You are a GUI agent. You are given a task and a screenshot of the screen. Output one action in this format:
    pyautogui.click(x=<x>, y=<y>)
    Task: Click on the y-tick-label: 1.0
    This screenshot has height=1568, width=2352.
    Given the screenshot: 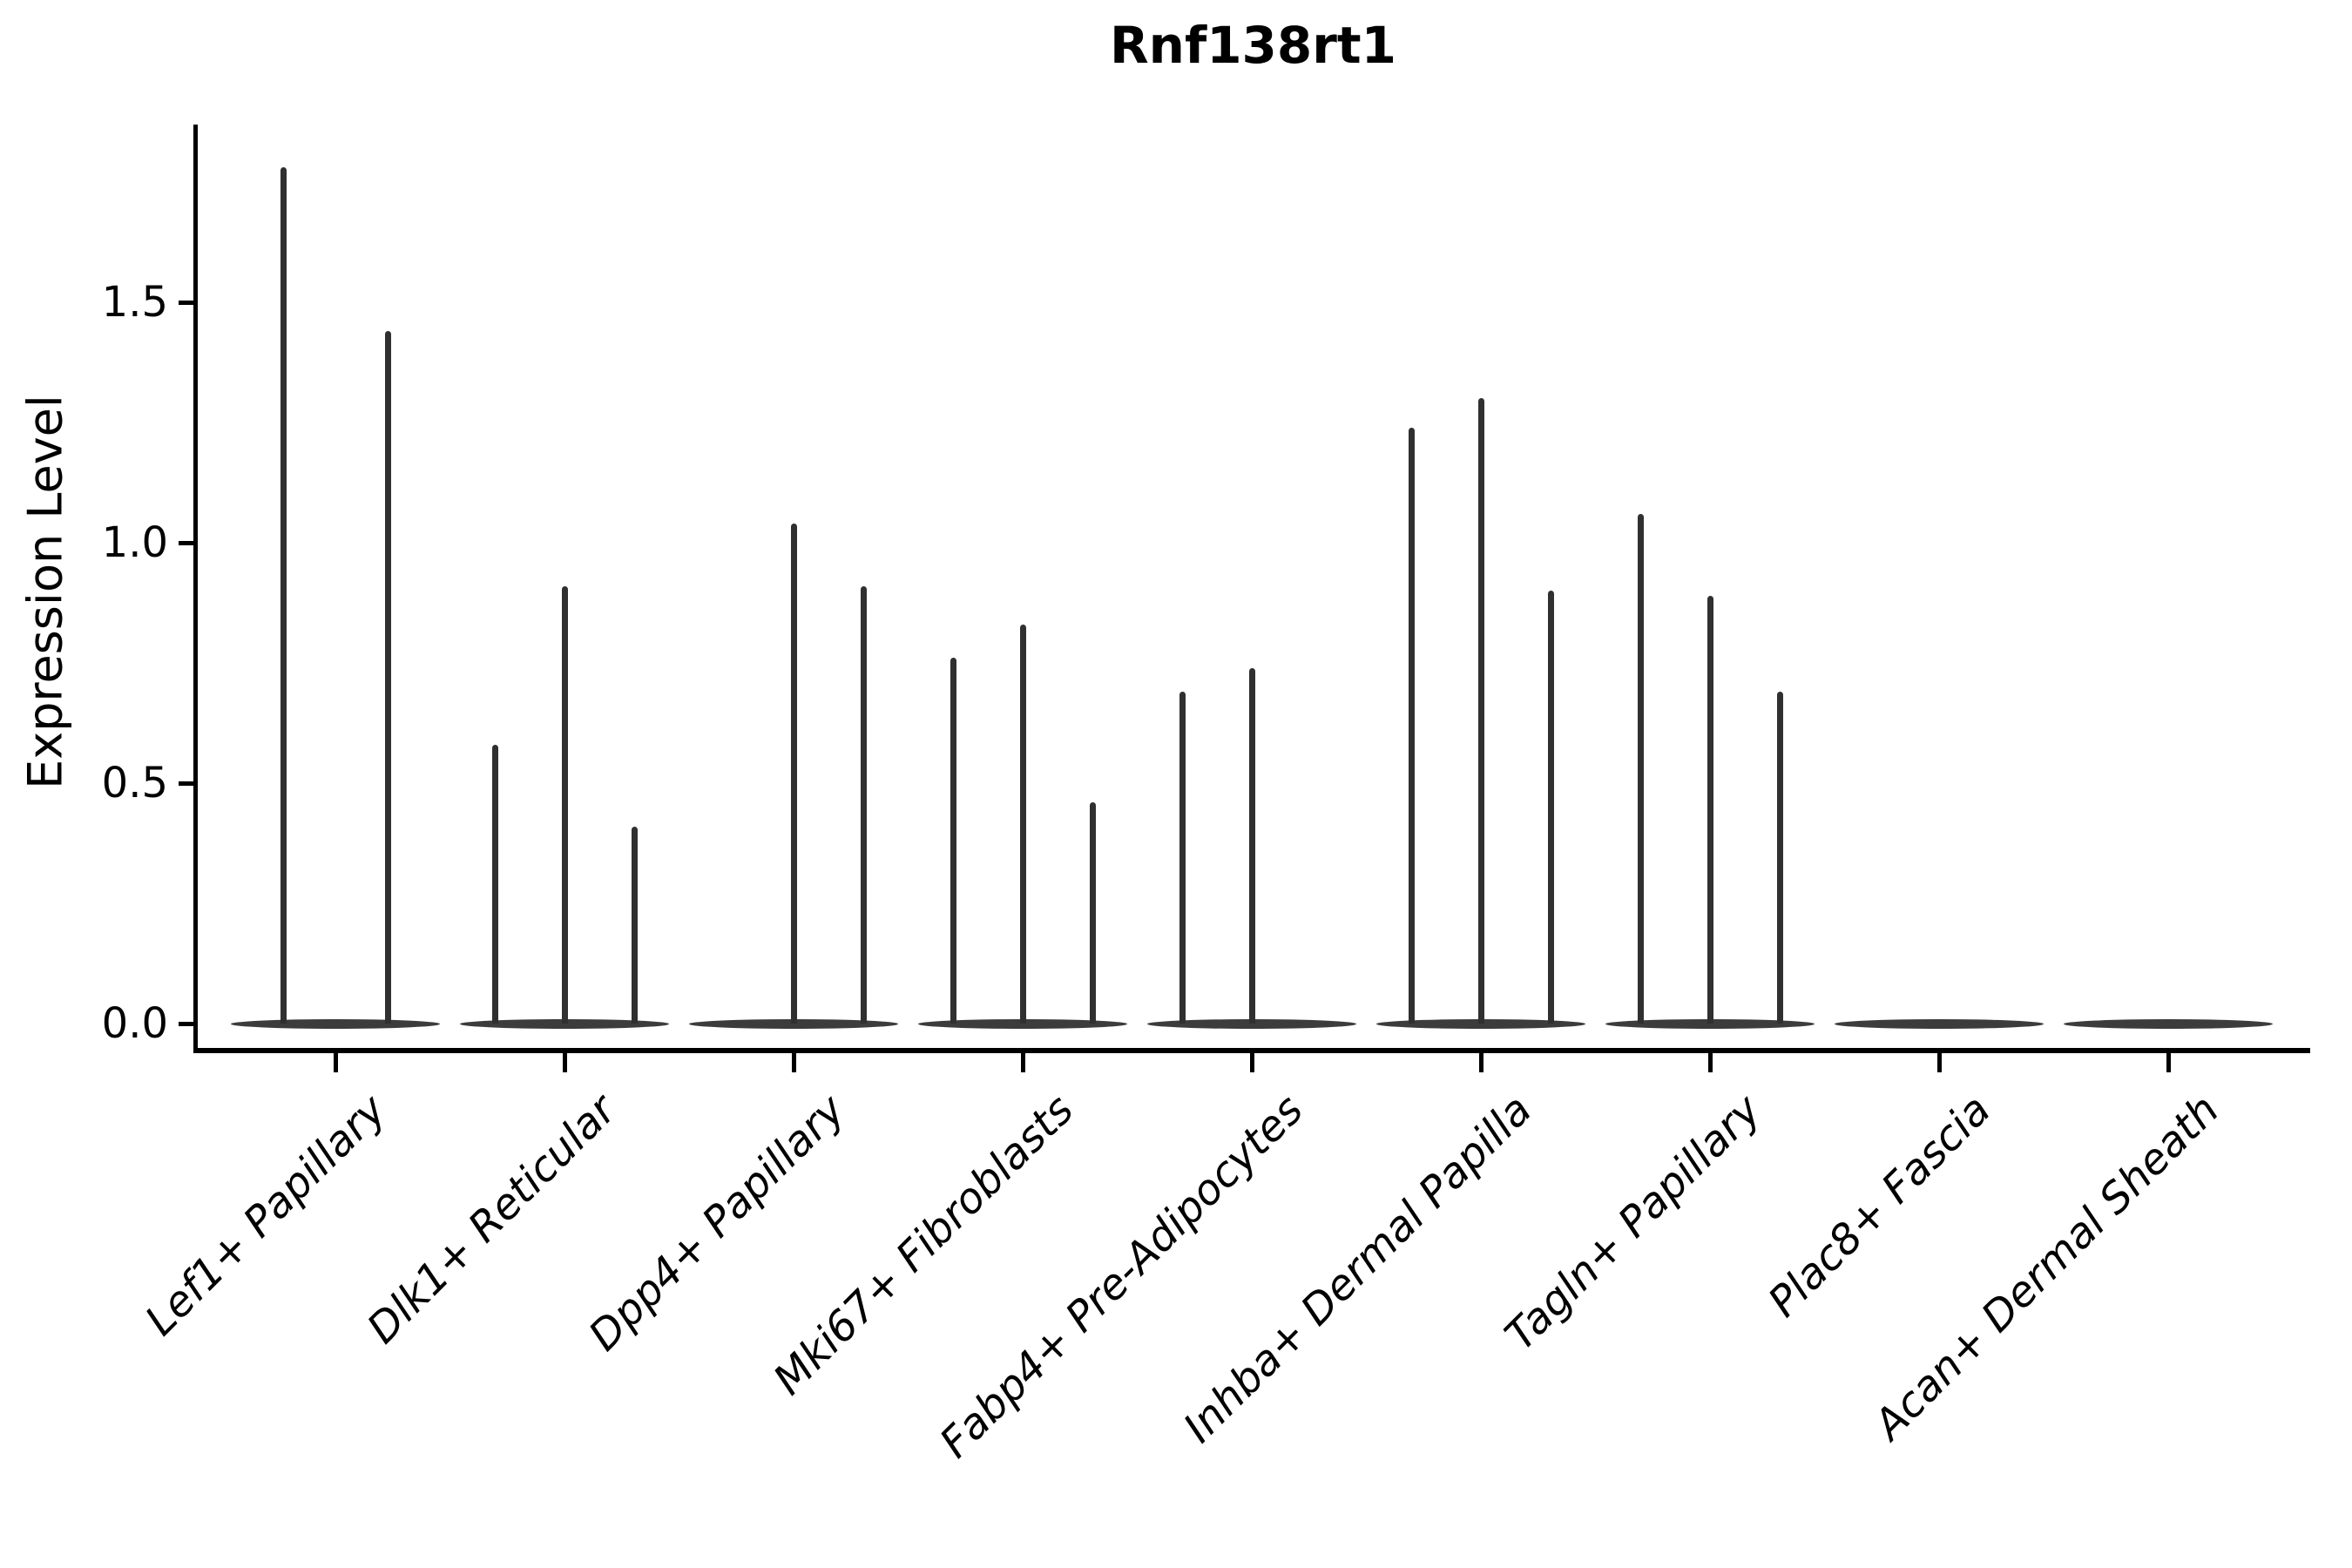 What is the action you would take?
    pyautogui.click(x=134, y=542)
    